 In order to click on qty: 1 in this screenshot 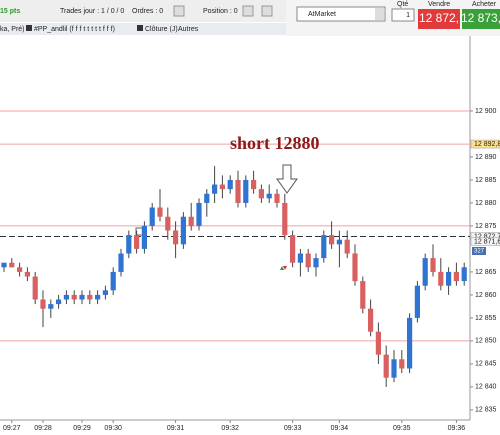, I will do `click(408, 15)`.